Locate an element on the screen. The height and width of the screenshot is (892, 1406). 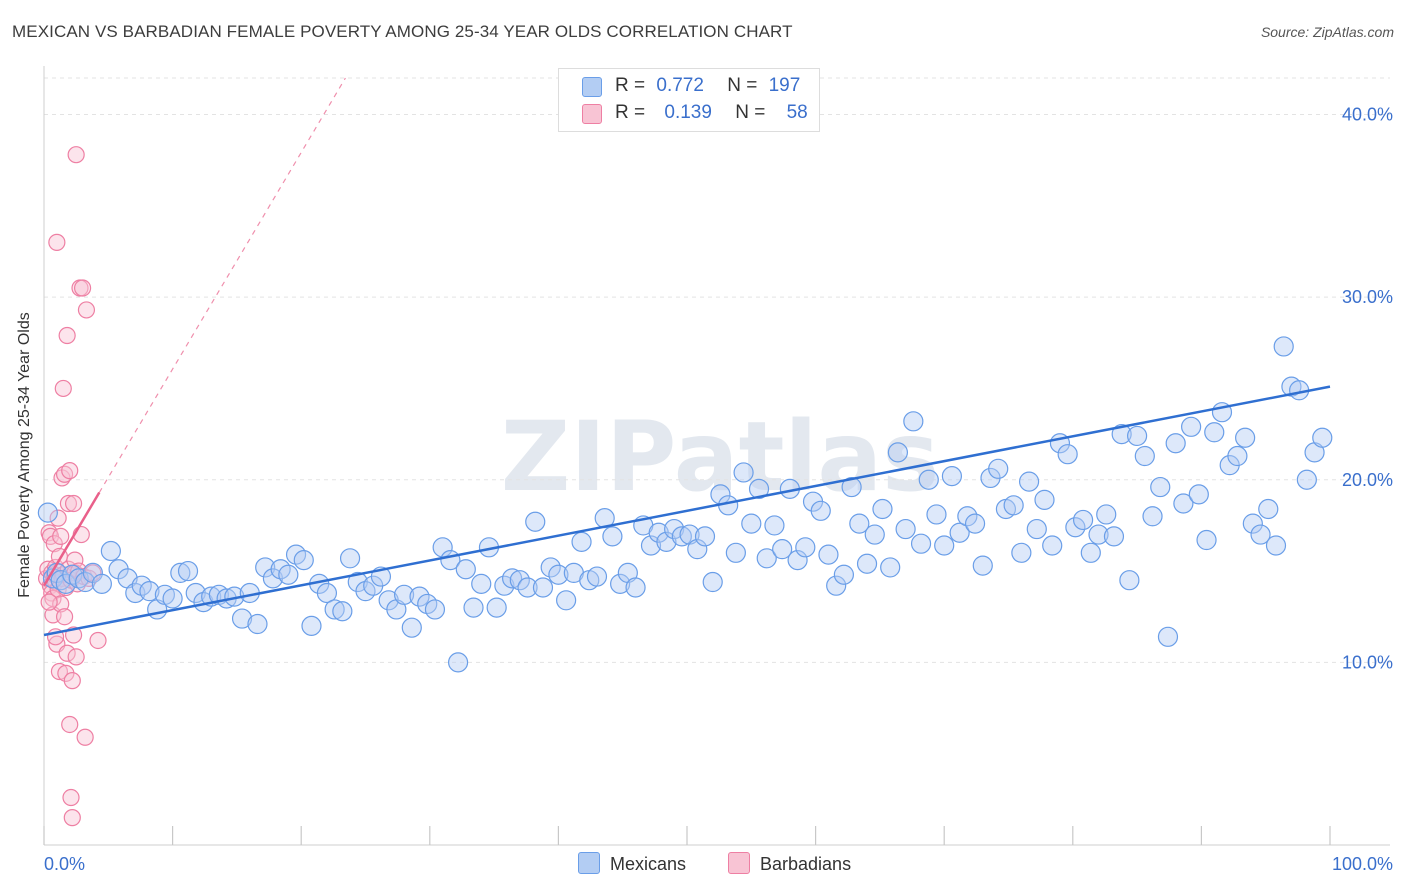
legend-r-value: 0.772 is located at coordinates (680, 85).